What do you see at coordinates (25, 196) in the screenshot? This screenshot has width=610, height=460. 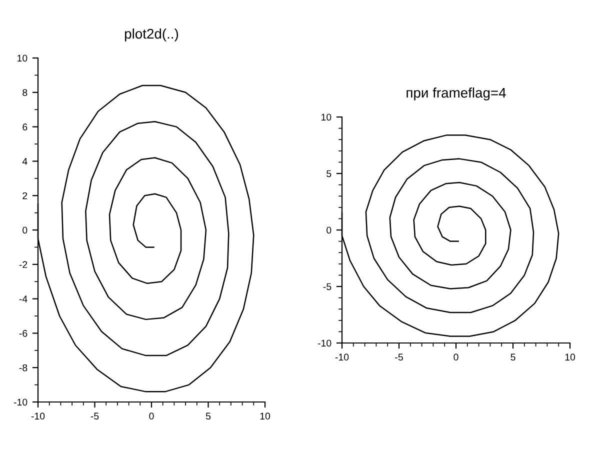 I see `y-tick-label: 2` at bounding box center [25, 196].